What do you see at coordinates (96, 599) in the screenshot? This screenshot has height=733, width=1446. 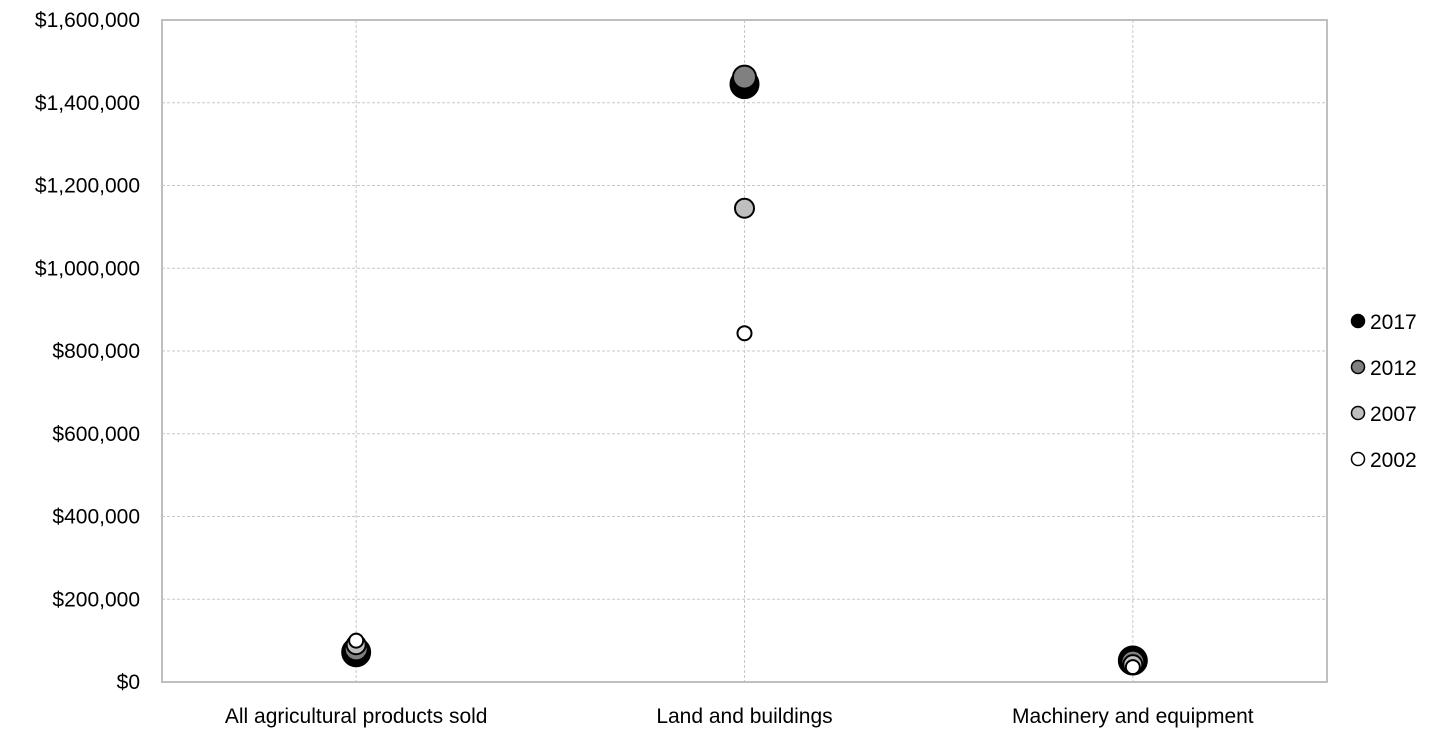 I see `y-tick-label: $200,000` at bounding box center [96, 599].